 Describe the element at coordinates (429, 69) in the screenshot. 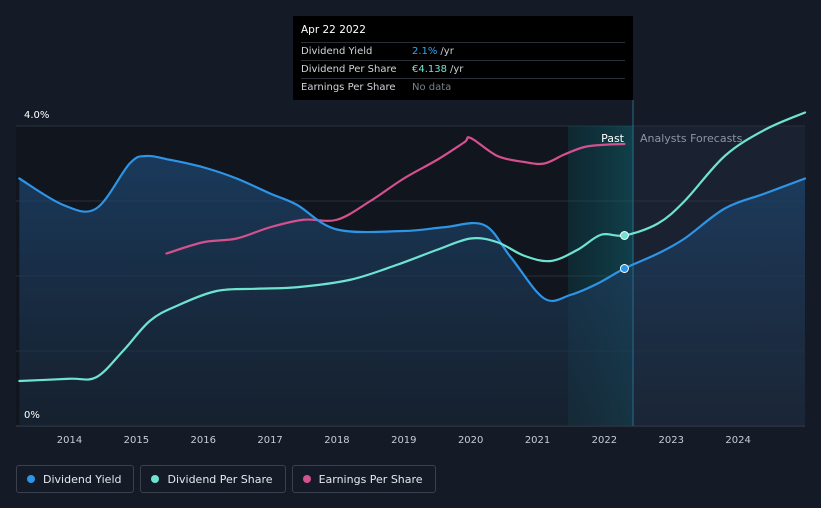

I see `tooltip-value: €4.138` at that location.